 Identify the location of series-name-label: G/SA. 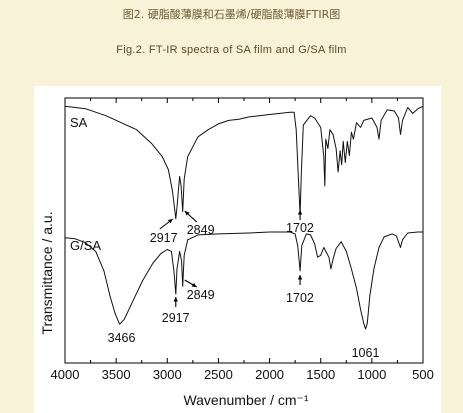
(85, 245).